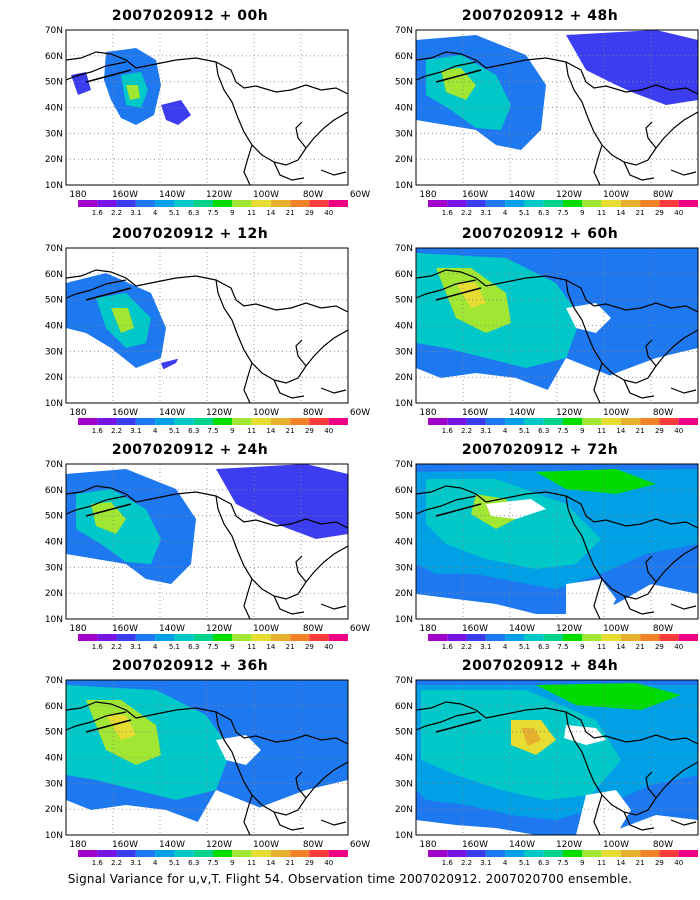  I want to click on map-frame, so click(557, 541).